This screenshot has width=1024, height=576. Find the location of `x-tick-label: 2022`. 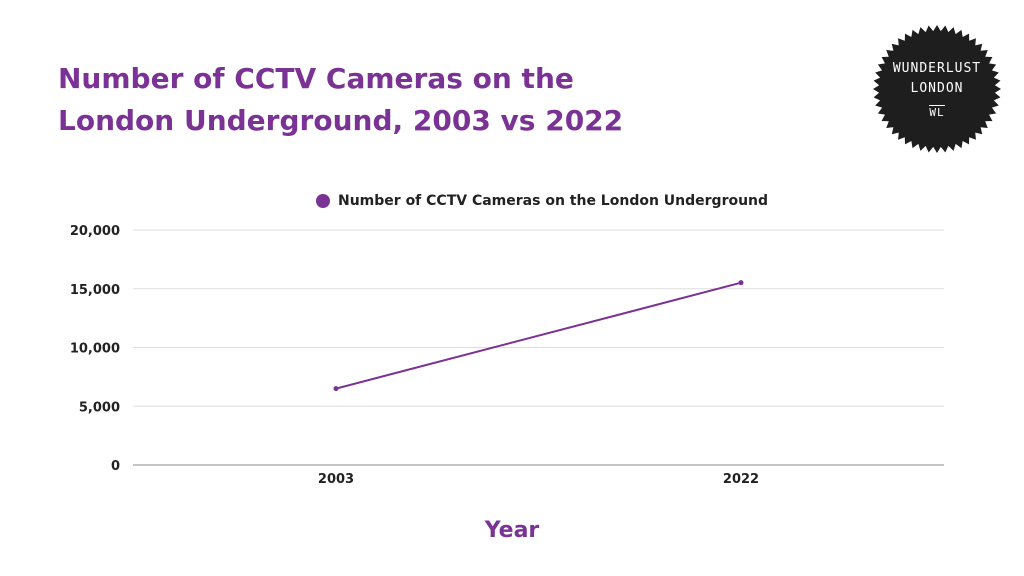

x-tick-label: 2022 is located at coordinates (741, 479).